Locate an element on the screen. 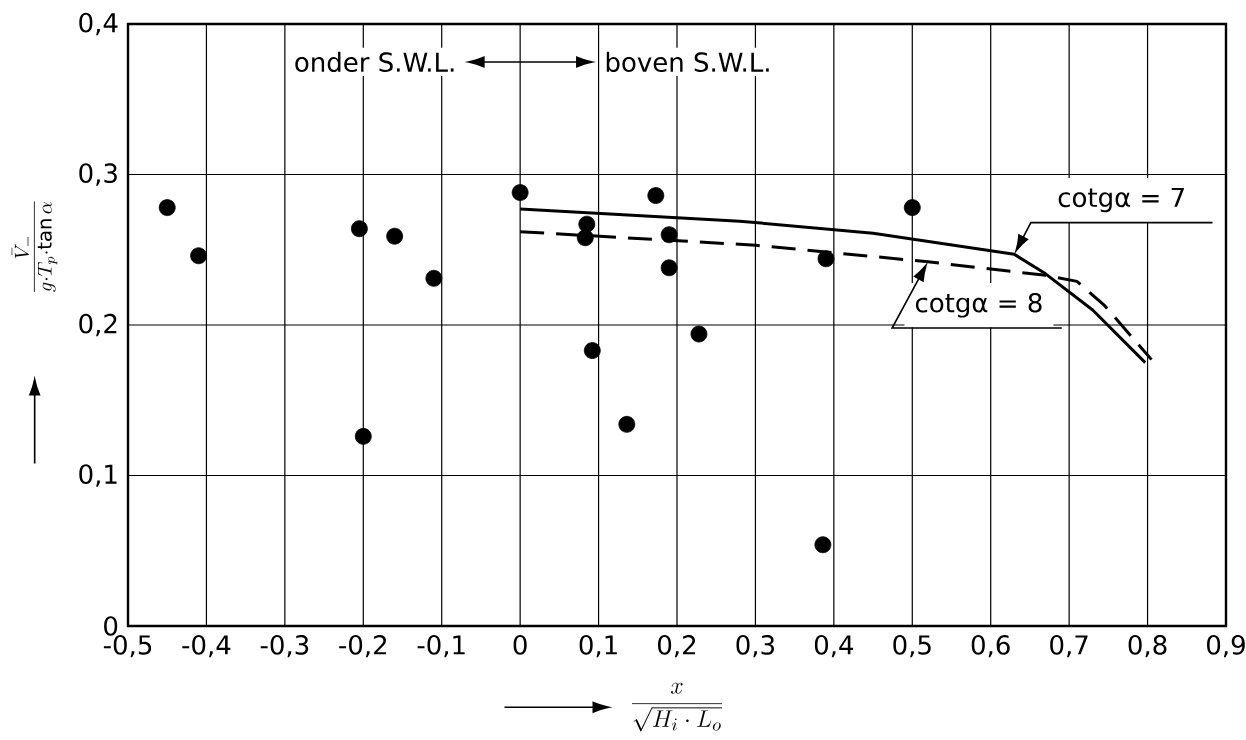 Image resolution: width=1246 pixels, height=740 pixels. x-axis-title: $\frac{x}{\sqrt{H_{i}\cdot L_{o}}}$ is located at coordinates (677, 707).